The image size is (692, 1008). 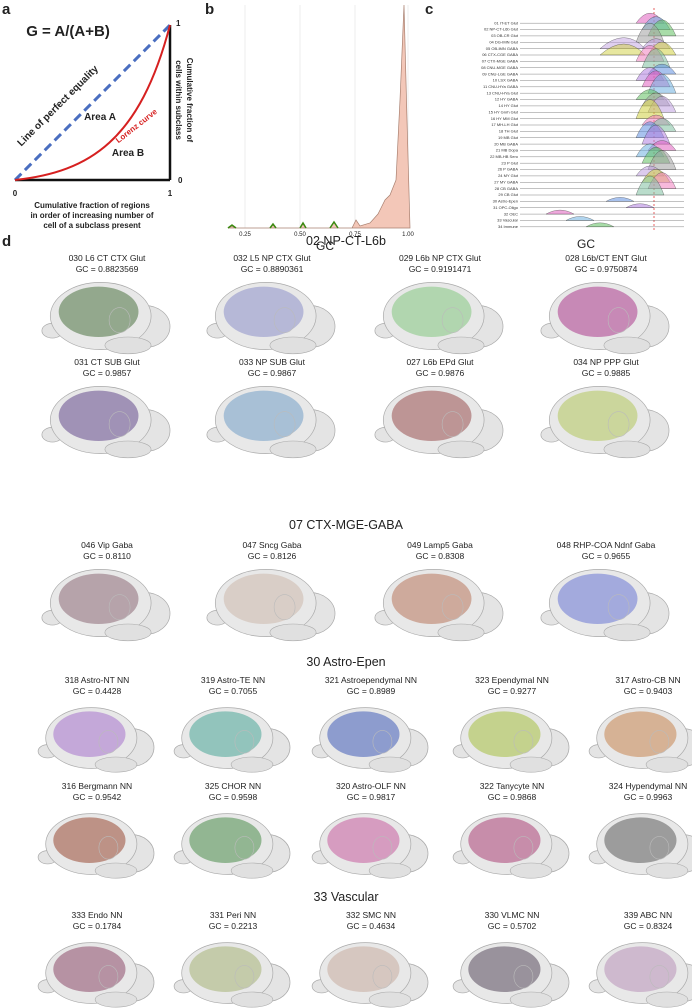 What do you see at coordinates (272, 373) in the screenshot?
I see `gini-value: GC = 0.9867` at bounding box center [272, 373].